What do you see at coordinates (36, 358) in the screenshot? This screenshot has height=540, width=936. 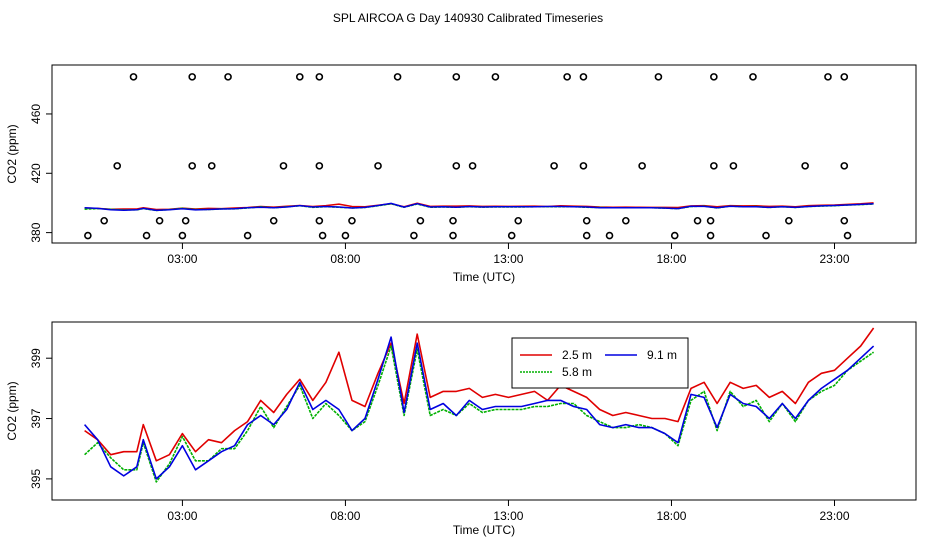 I see `bottom-y-tick-label: 399` at bounding box center [36, 358].